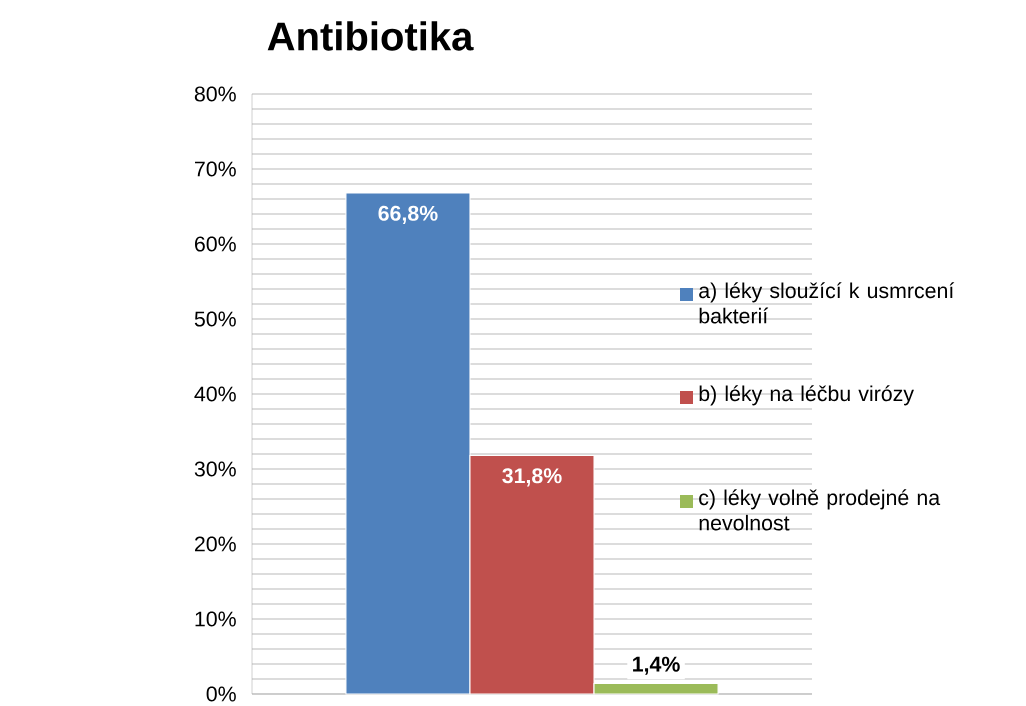 Image resolution: width=1026 pixels, height=706 pixels. I want to click on data-label: 31,8%, so click(532, 477).